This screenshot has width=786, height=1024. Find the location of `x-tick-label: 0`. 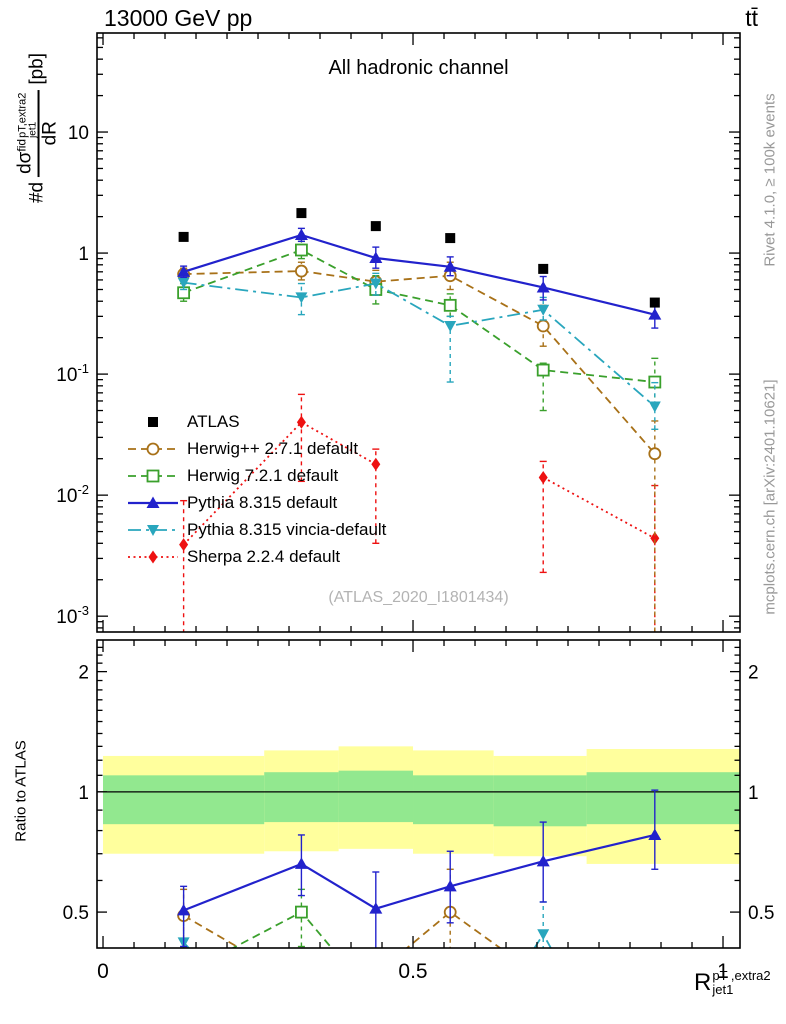

x-tick-label: 0 is located at coordinates (103, 971).